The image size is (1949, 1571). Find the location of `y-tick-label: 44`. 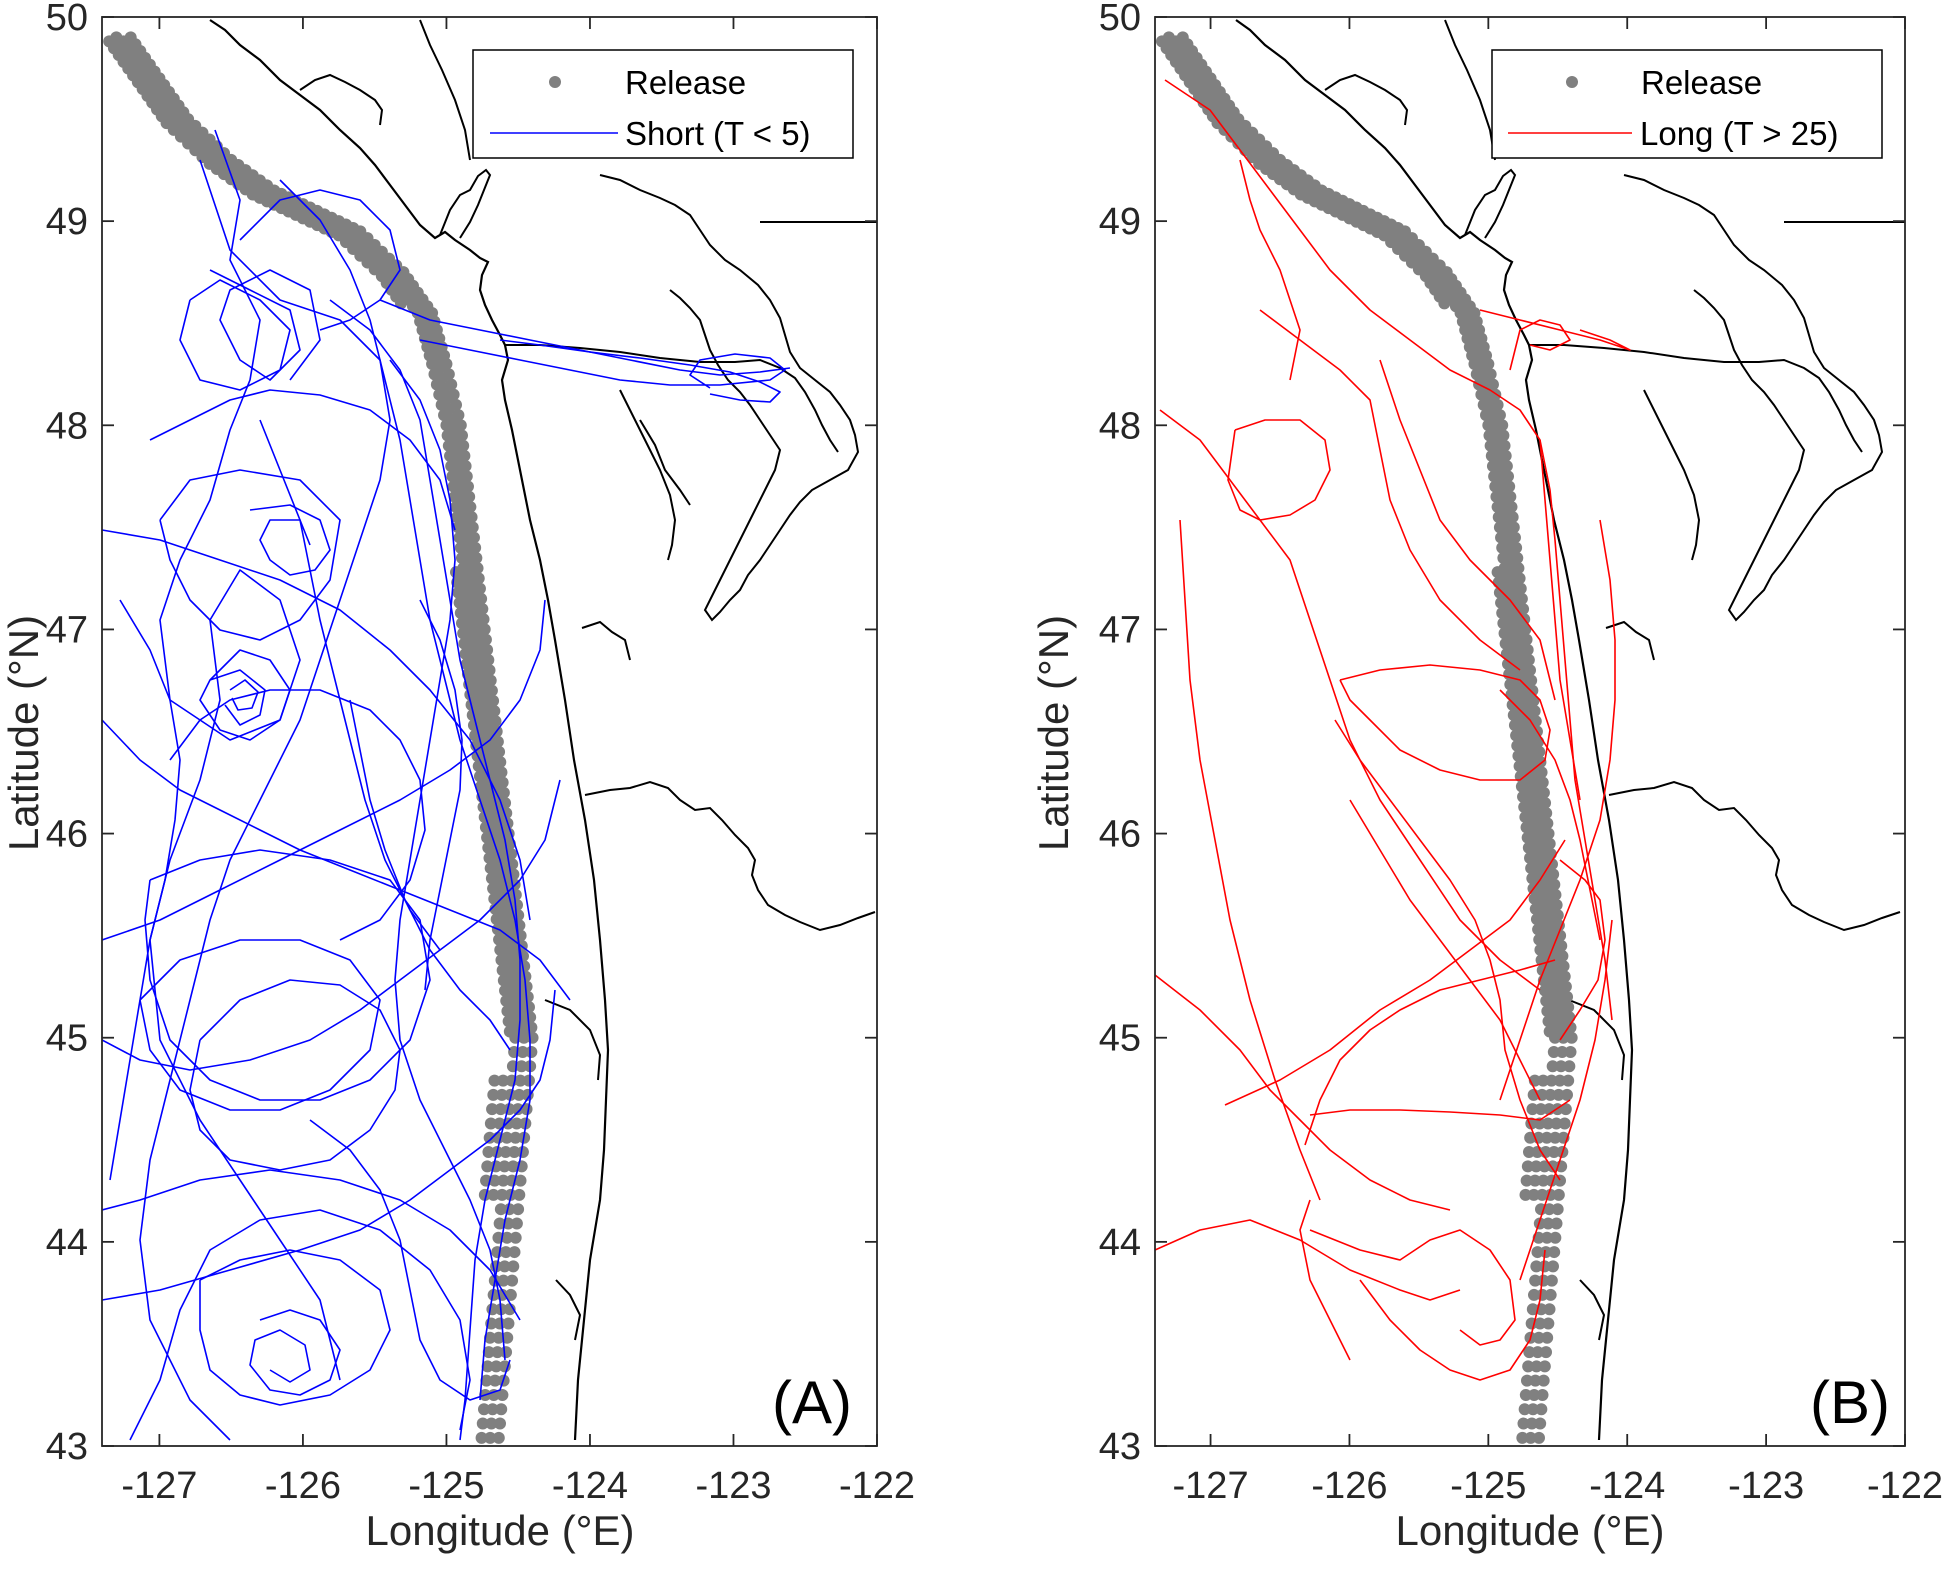

y-tick-label: 44 is located at coordinates (1120, 1243).